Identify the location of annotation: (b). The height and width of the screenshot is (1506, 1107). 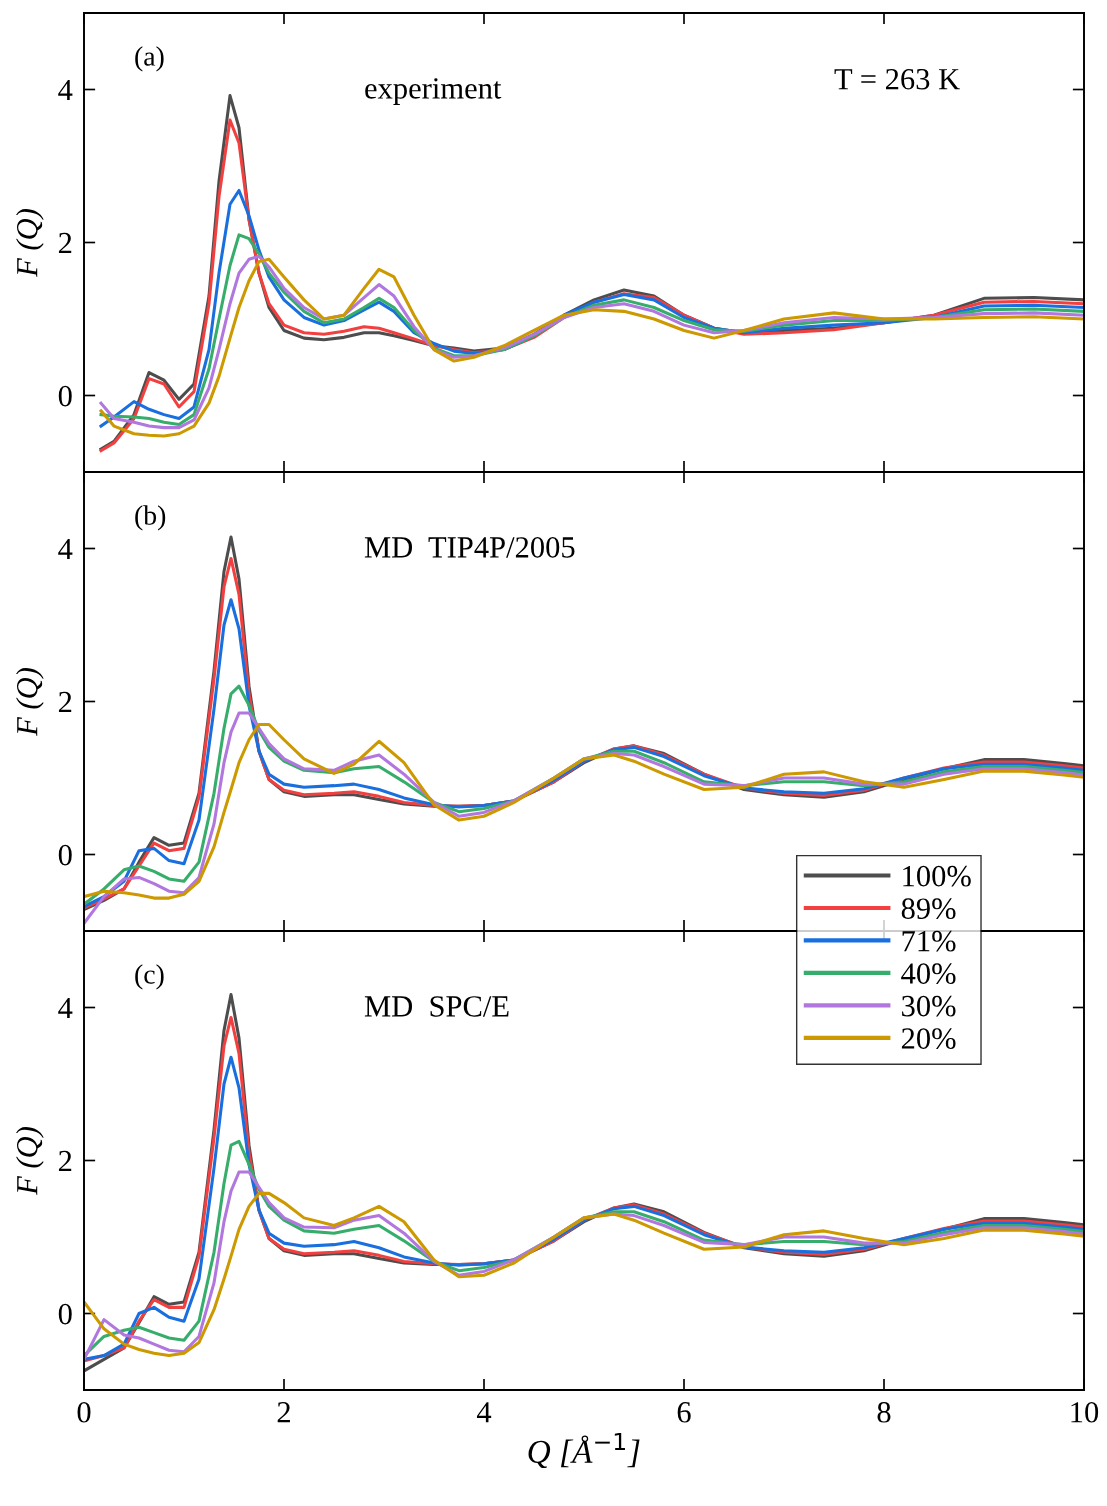
(150, 518).